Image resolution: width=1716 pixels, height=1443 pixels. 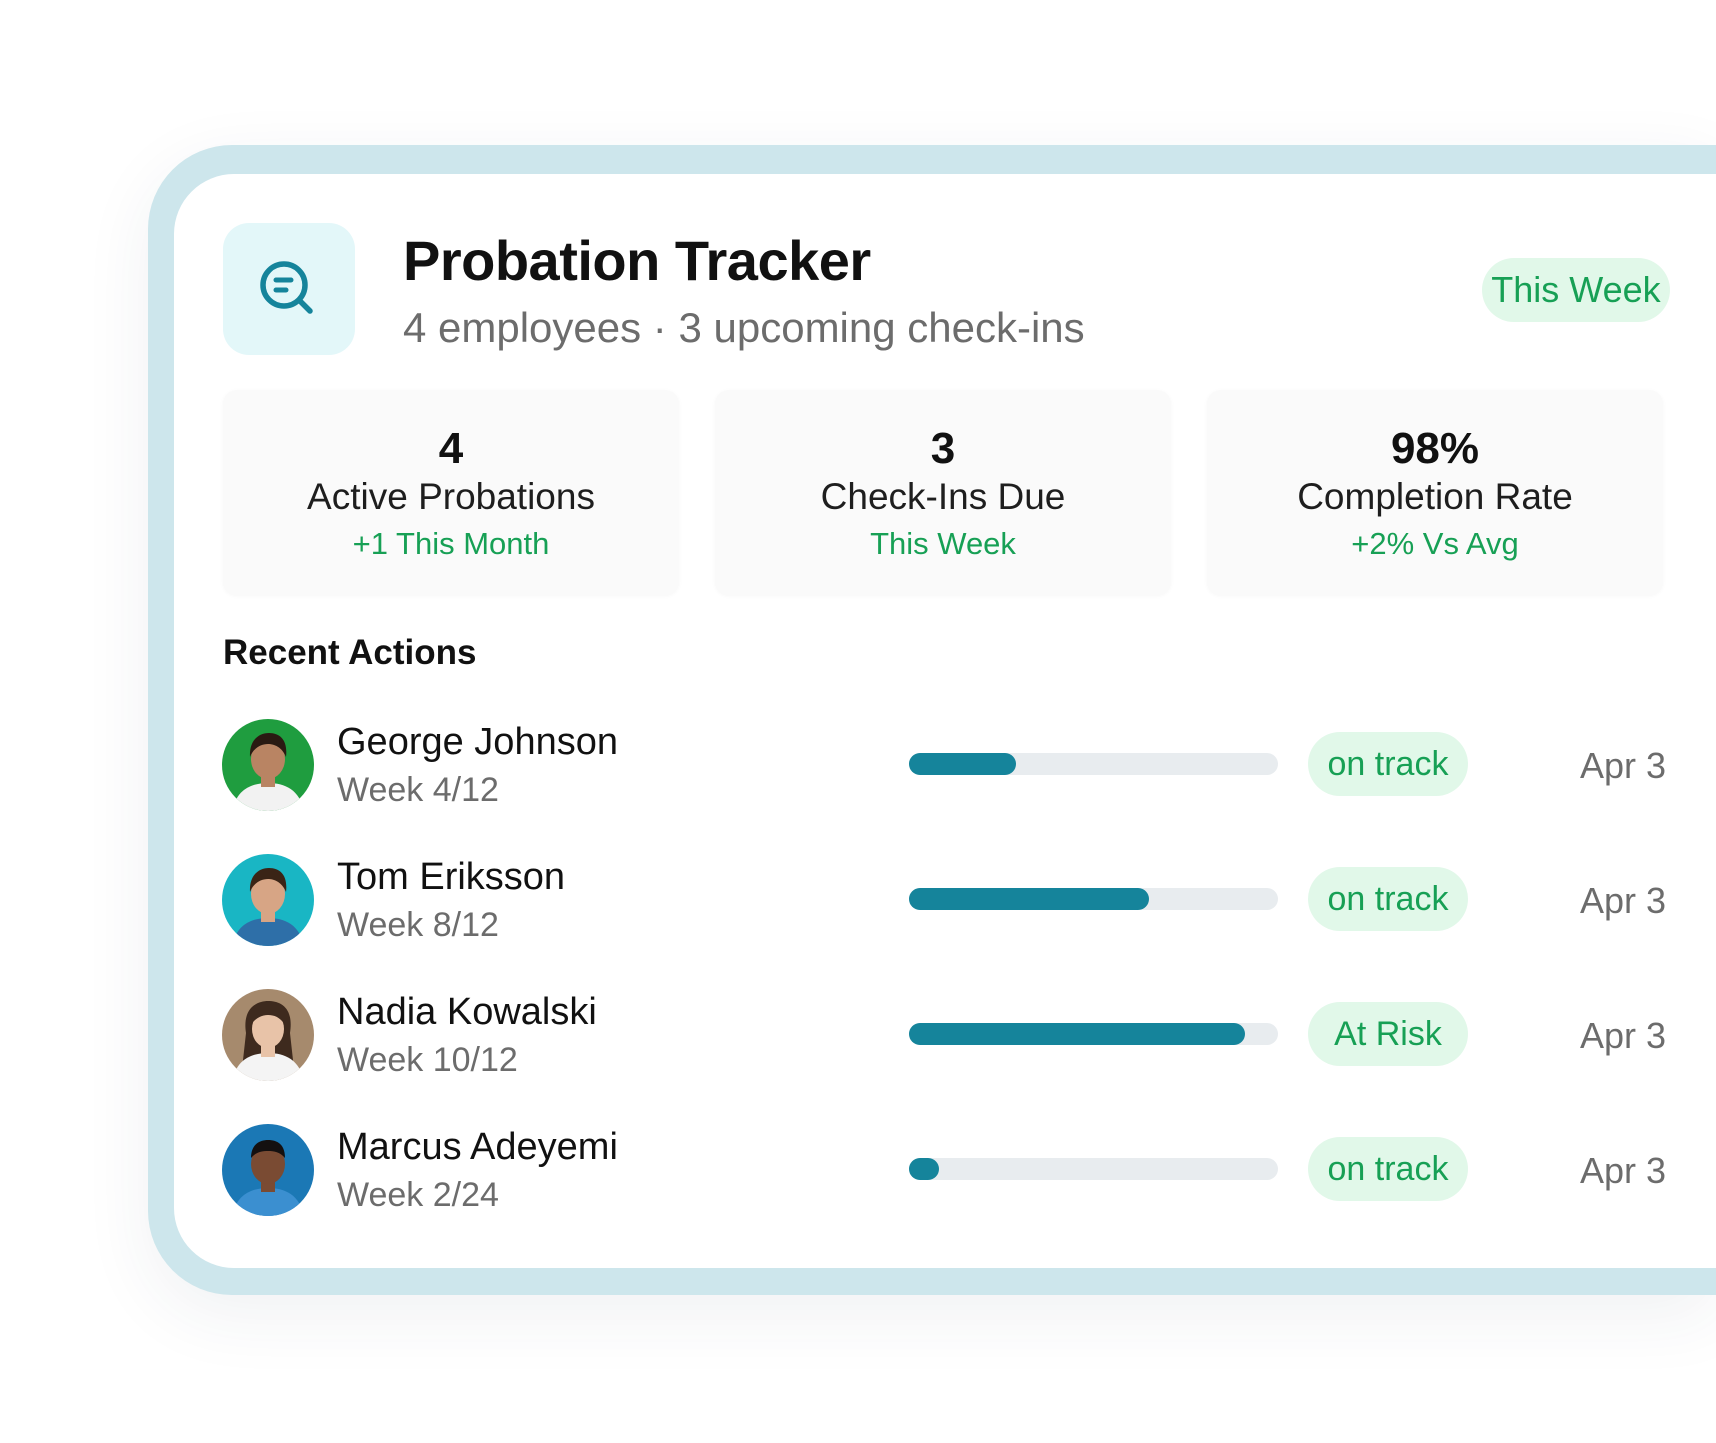 What do you see at coordinates (1576, 290) in the screenshot?
I see `period-filter-button: This Week` at bounding box center [1576, 290].